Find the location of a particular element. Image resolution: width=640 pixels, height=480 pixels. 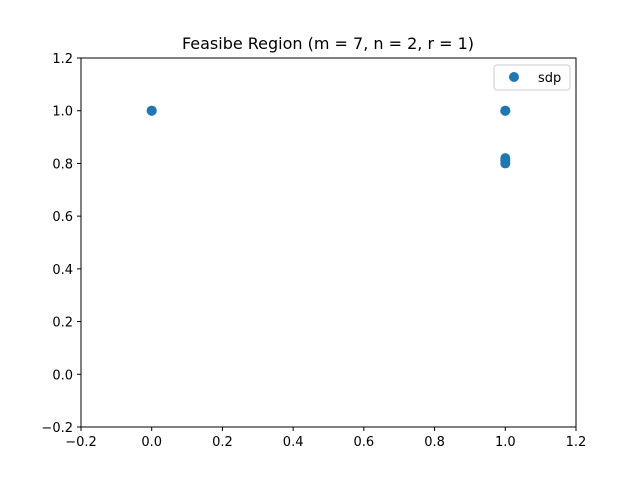

x-tick-label: −0.2 is located at coordinates (81, 442).